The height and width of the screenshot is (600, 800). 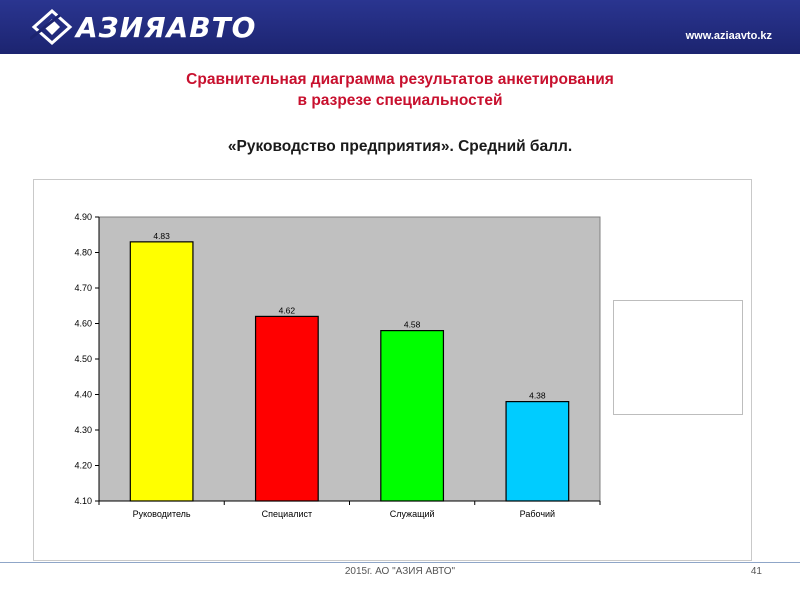 I want to click on chart-subtitle: «Руководство предприятия». Средний балл., so click(x=400, y=146).